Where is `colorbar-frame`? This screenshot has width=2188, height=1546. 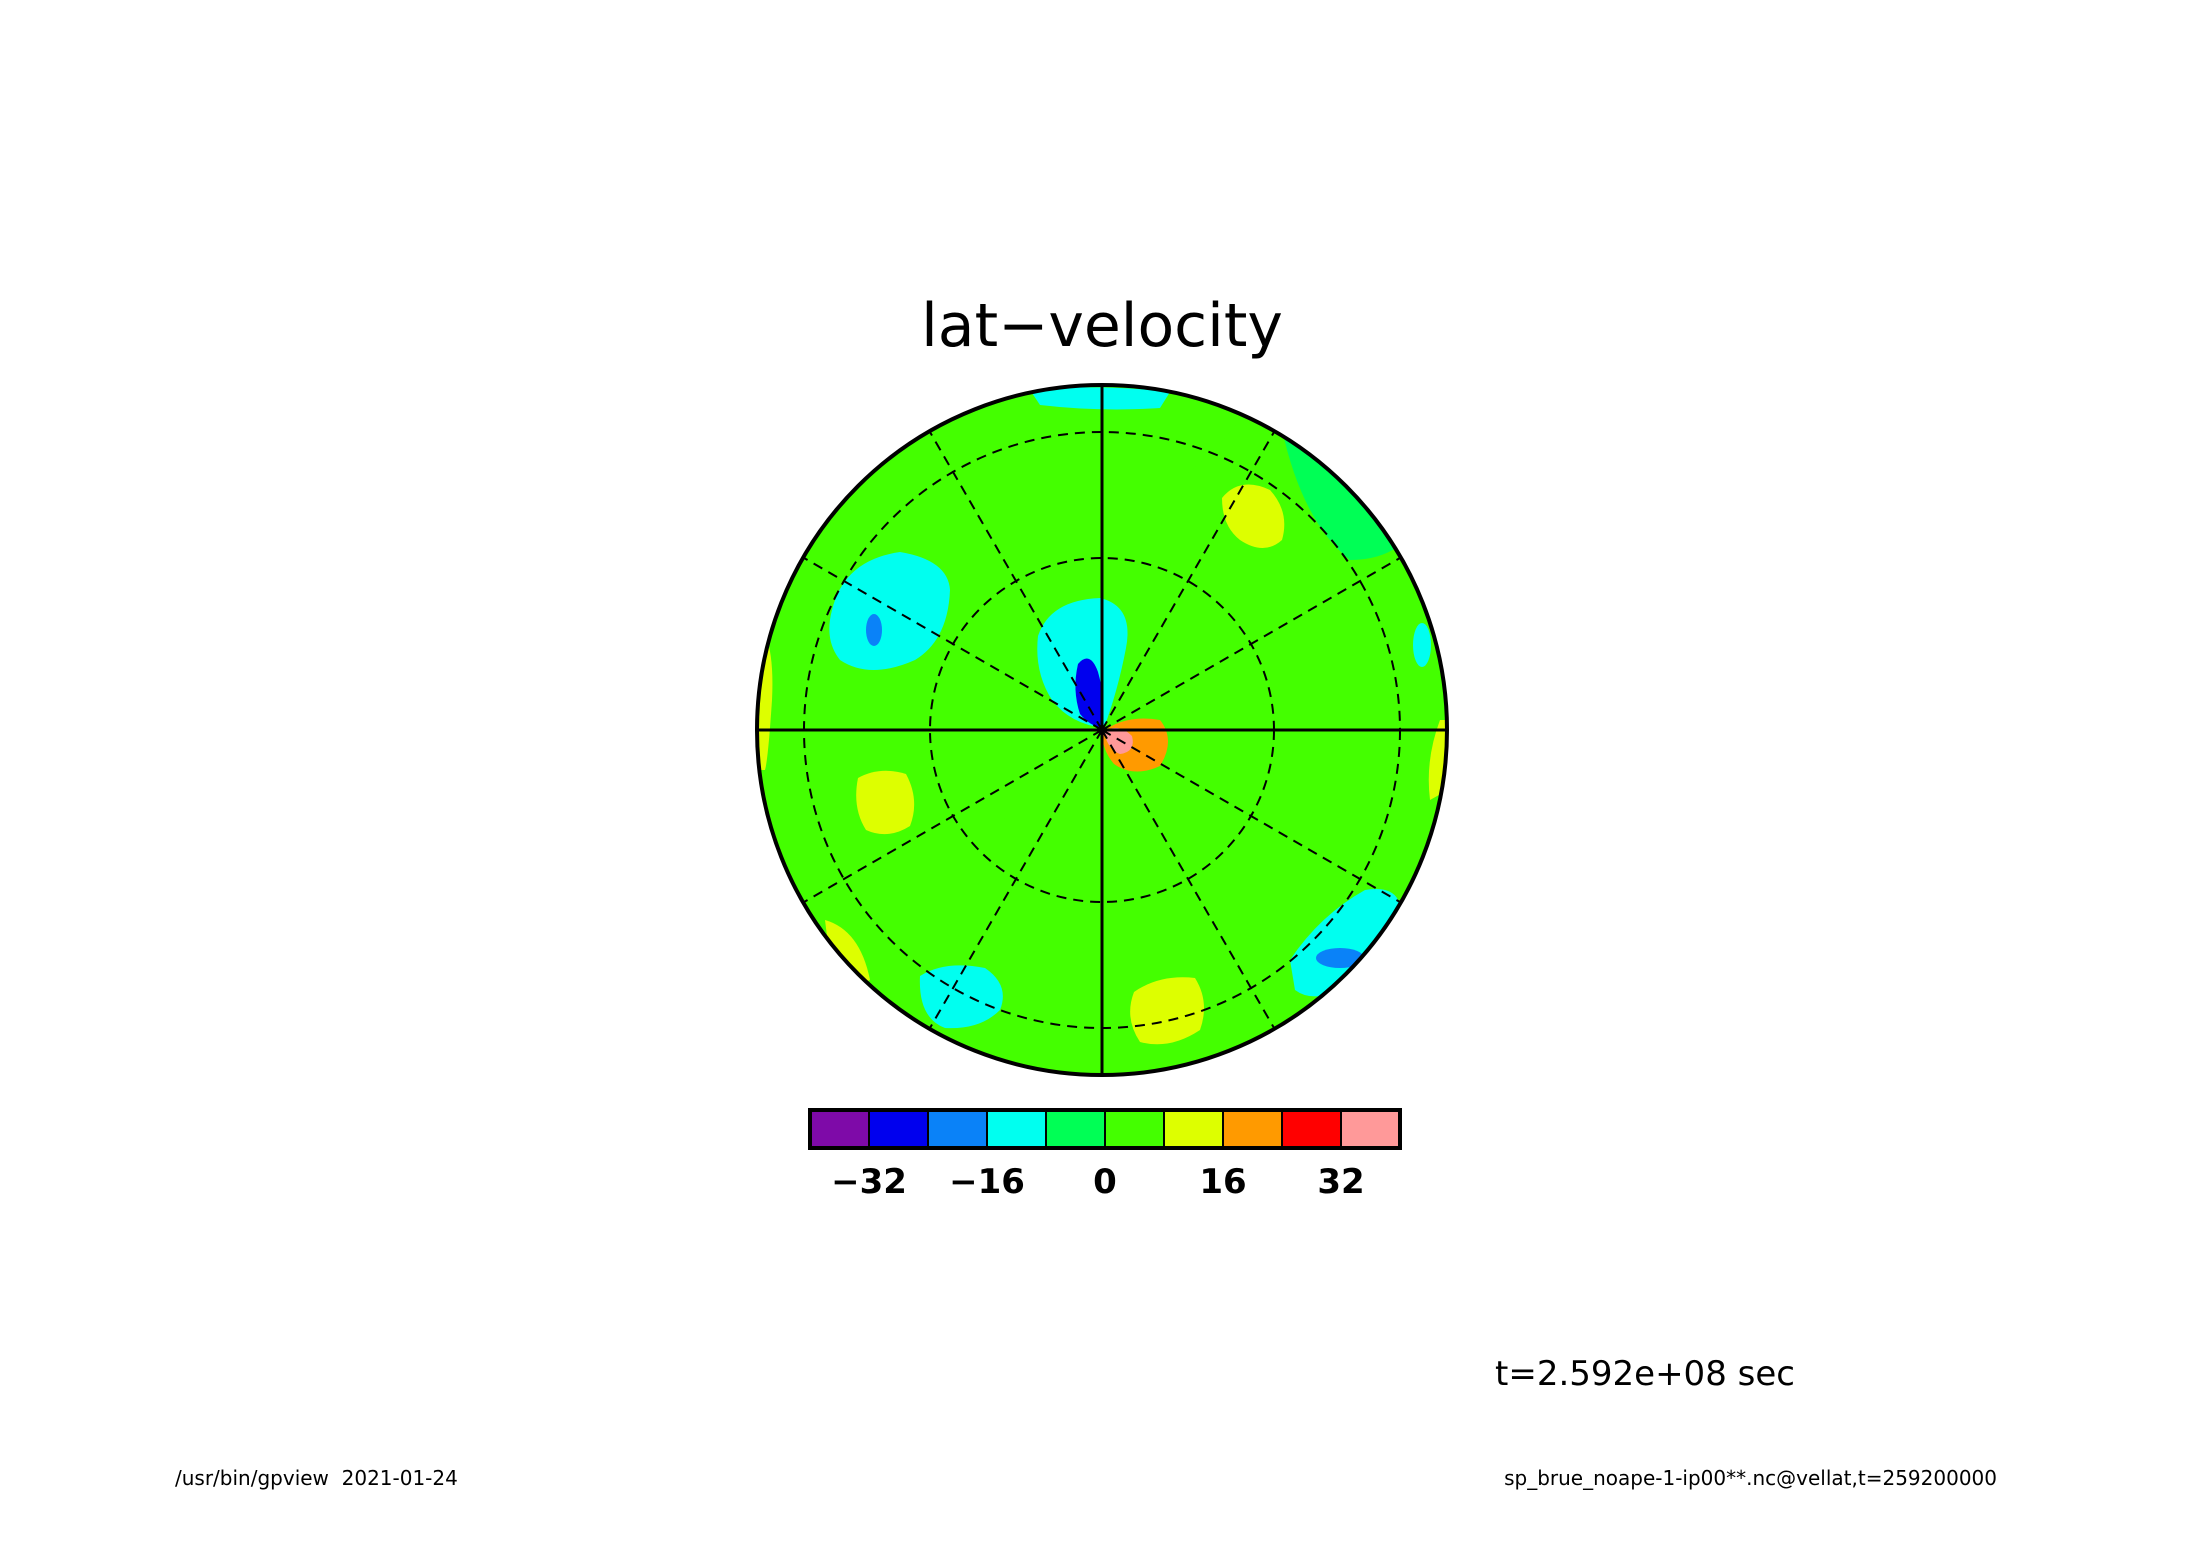 colorbar-frame is located at coordinates (1105, 1129).